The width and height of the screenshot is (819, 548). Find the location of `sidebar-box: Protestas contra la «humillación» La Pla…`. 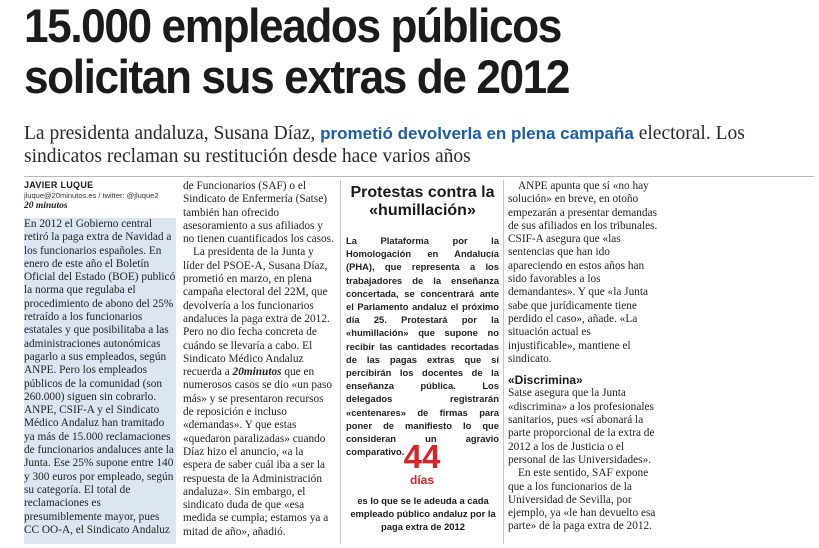

sidebar-box: Protestas contra la «humillación» La Pla… is located at coordinates (422, 321).